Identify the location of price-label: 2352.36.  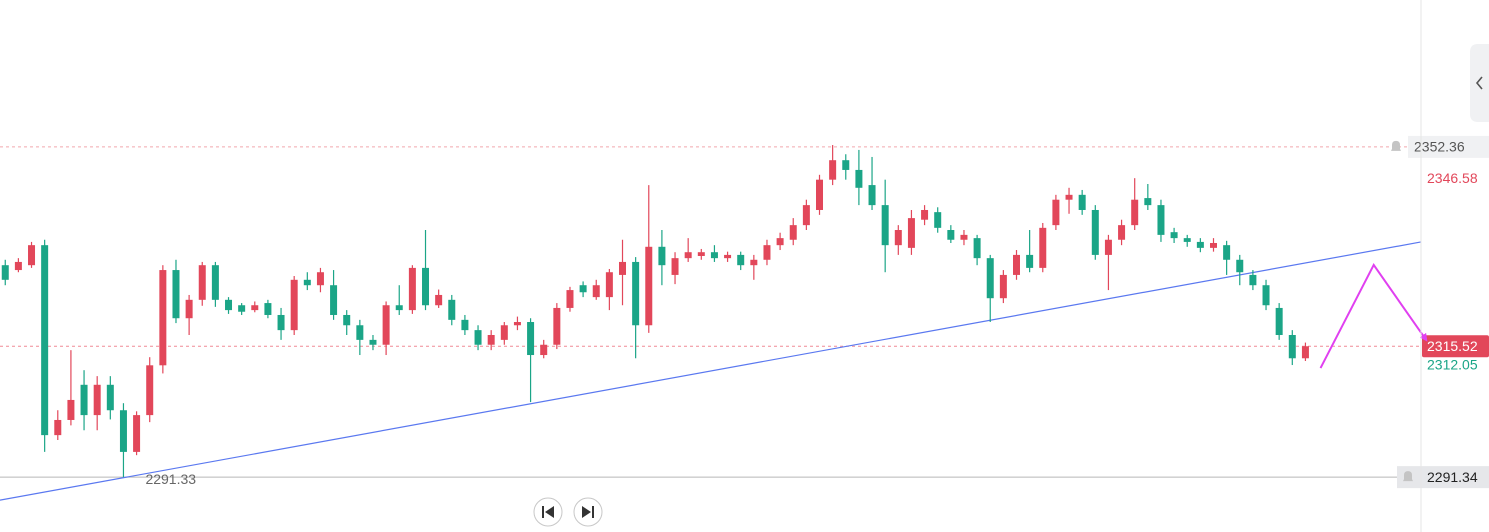
(1440, 146).